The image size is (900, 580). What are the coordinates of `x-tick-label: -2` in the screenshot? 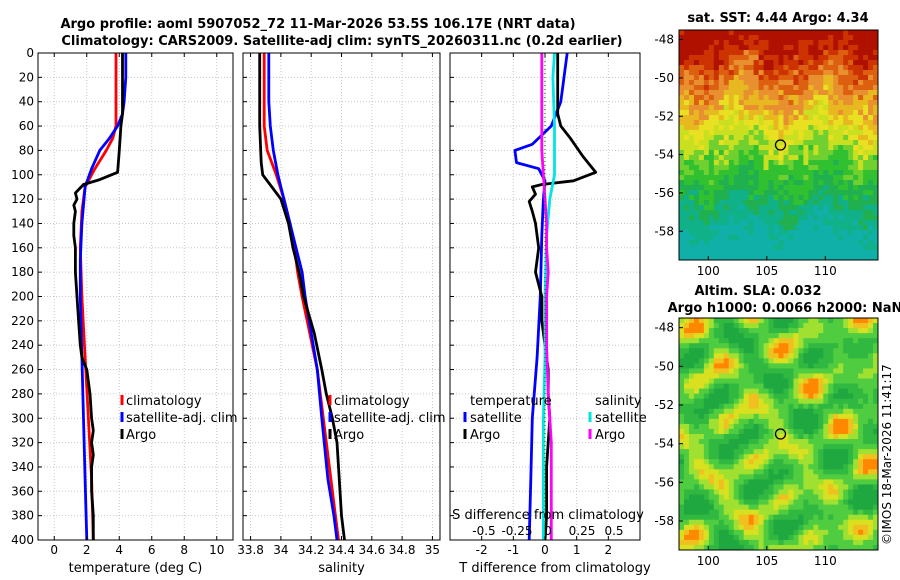 It's located at (482, 550).